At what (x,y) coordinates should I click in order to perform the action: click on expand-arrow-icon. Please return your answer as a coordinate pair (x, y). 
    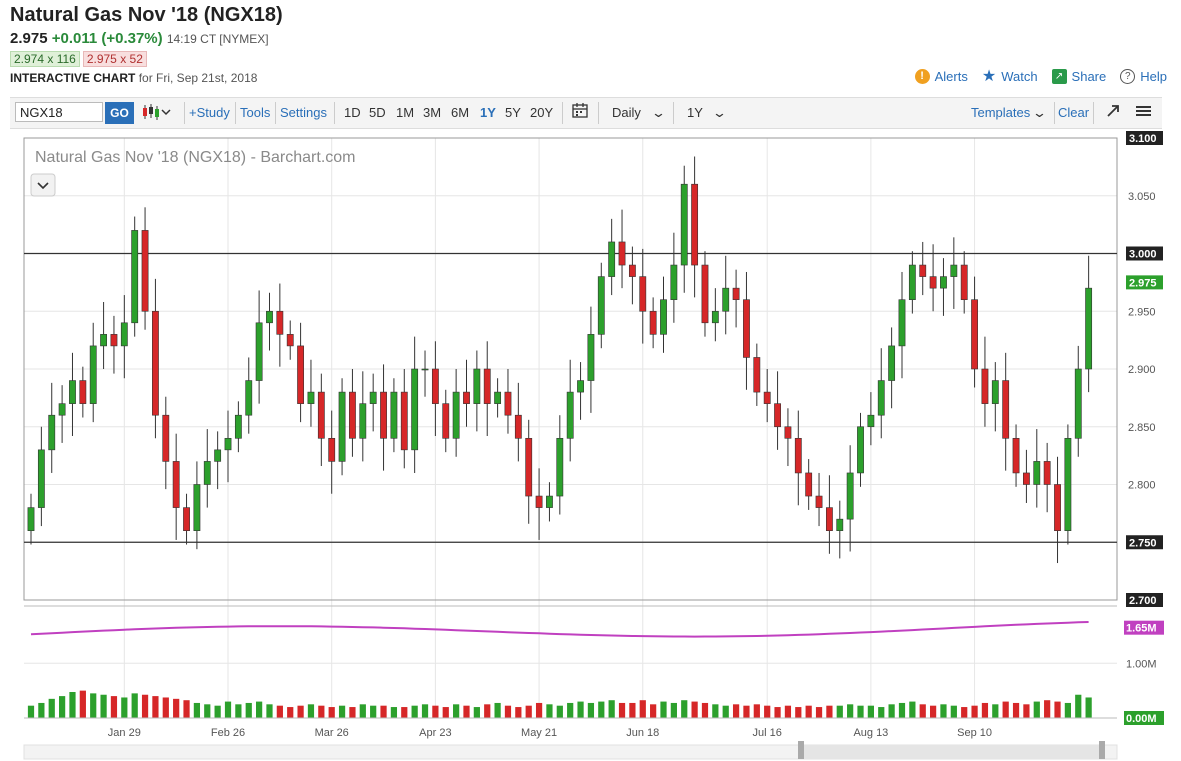
    Looking at the image, I should click on (1113, 111).